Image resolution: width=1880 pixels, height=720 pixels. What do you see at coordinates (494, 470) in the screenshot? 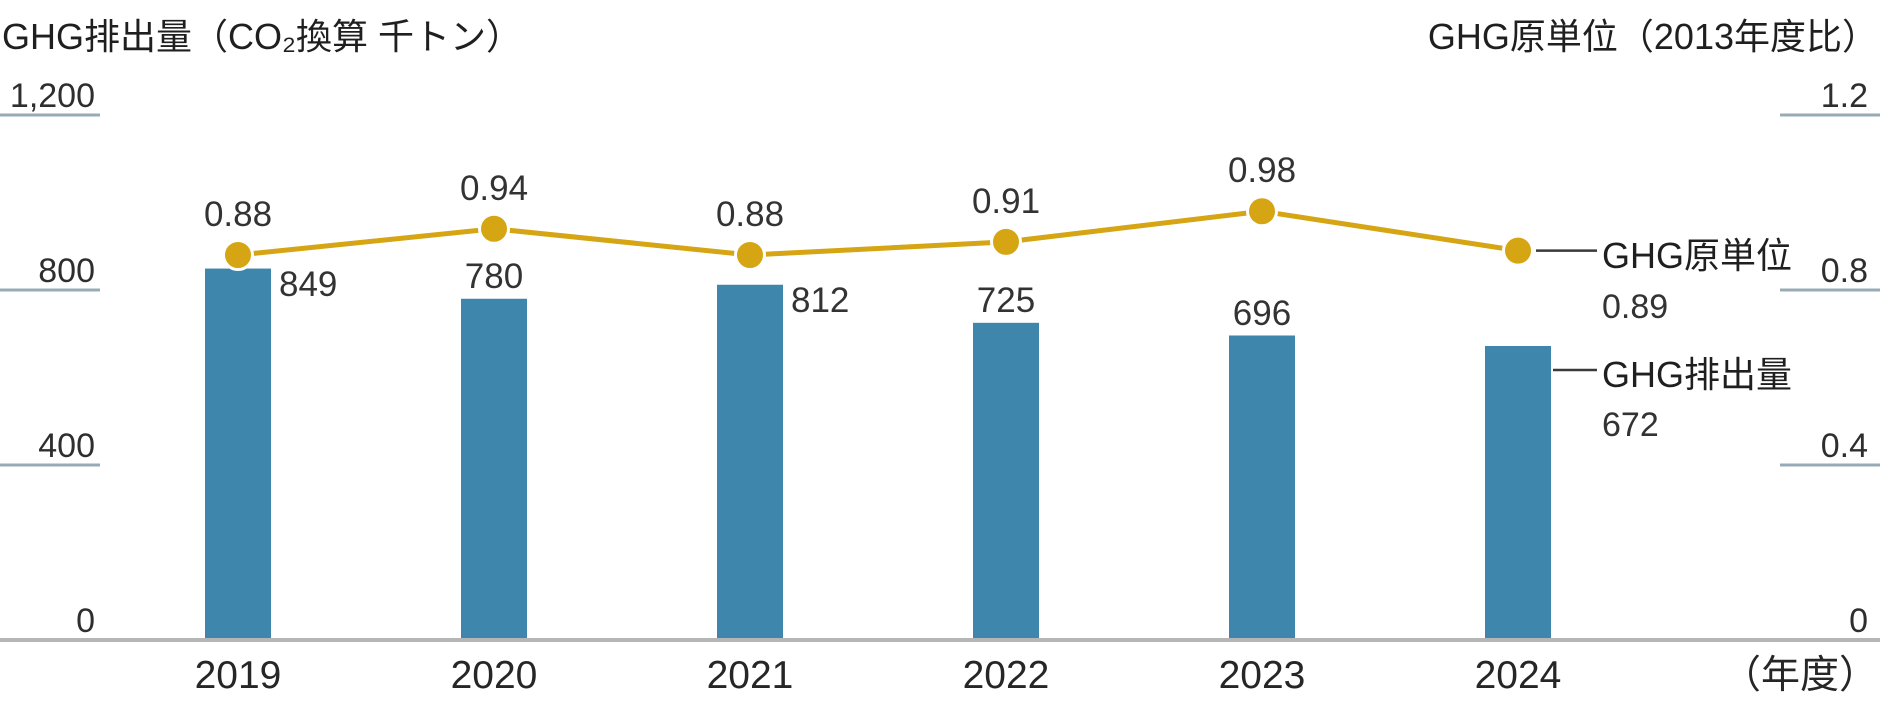
I see `bar-2020` at bounding box center [494, 470].